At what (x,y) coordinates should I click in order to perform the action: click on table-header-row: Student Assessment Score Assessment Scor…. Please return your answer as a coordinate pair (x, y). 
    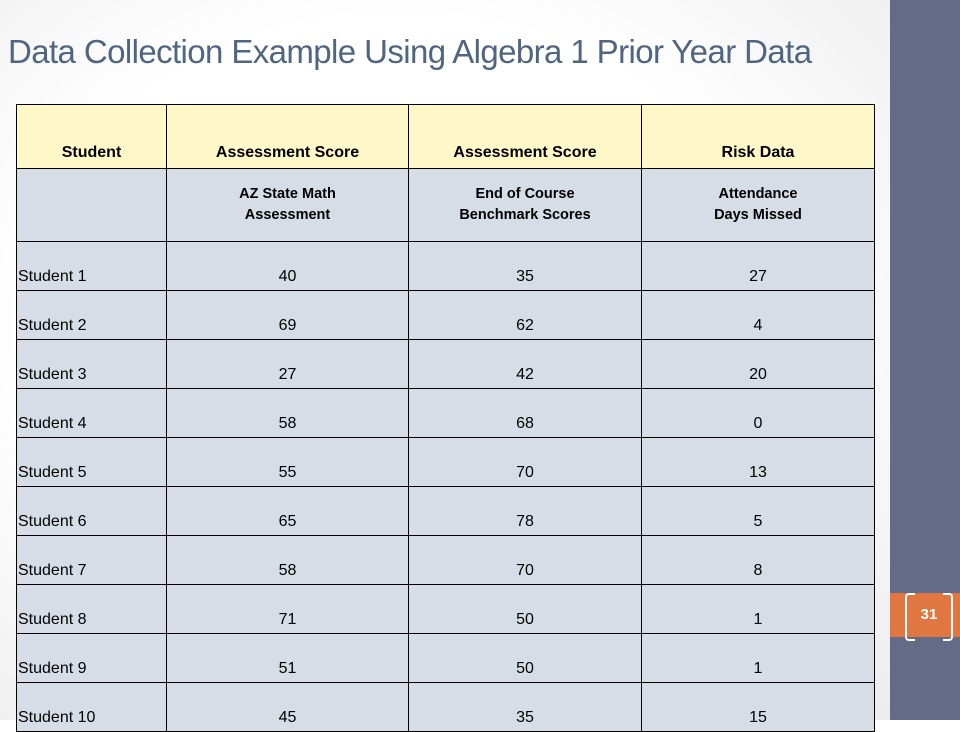
    Looking at the image, I should click on (445, 136).